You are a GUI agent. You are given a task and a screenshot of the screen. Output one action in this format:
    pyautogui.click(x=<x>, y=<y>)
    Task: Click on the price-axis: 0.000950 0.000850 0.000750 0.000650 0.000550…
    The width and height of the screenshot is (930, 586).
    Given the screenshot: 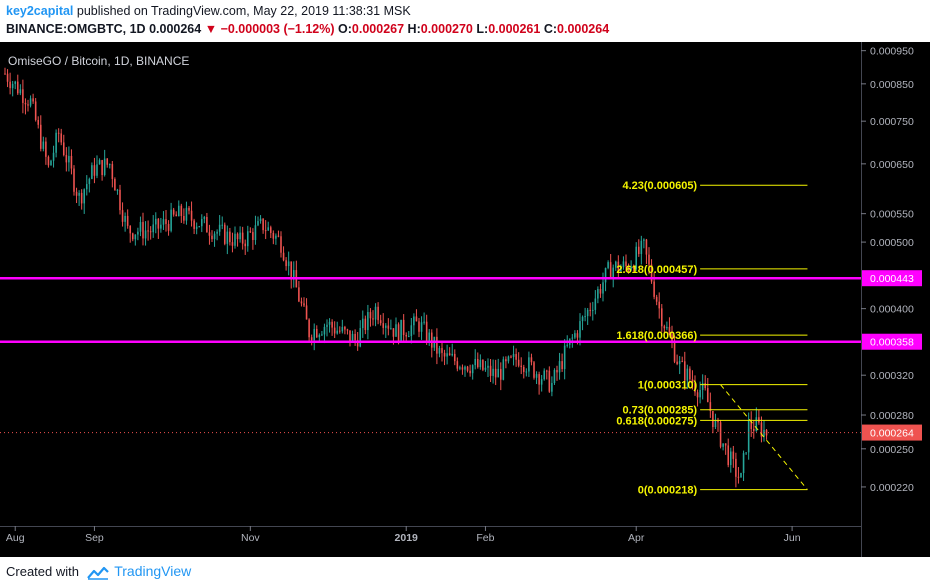 What is the action you would take?
    pyautogui.click(x=891, y=270)
    